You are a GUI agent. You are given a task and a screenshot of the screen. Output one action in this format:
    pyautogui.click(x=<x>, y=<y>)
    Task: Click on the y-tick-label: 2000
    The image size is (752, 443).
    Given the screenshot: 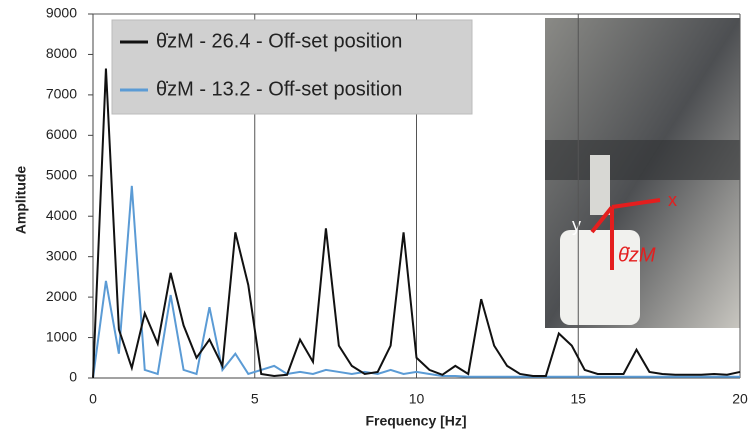 What is the action you would take?
    pyautogui.click(x=61, y=296)
    